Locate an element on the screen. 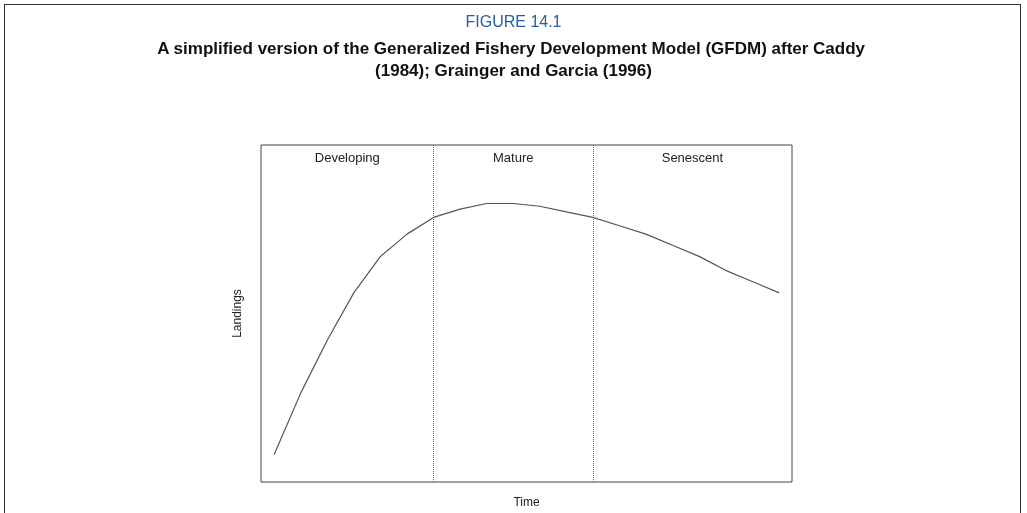  y-axis-title: Landings is located at coordinates (237, 313).